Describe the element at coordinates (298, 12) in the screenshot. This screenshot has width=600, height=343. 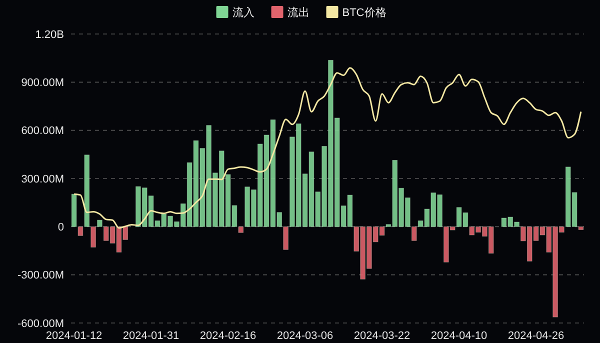
I see `legend-label: 流出` at that location.